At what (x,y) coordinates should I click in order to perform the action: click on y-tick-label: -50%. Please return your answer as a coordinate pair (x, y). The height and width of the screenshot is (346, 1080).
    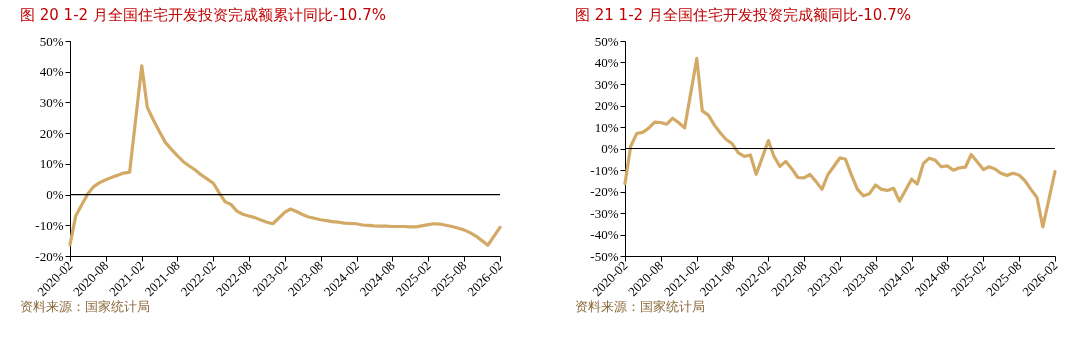
    Looking at the image, I should click on (604, 256).